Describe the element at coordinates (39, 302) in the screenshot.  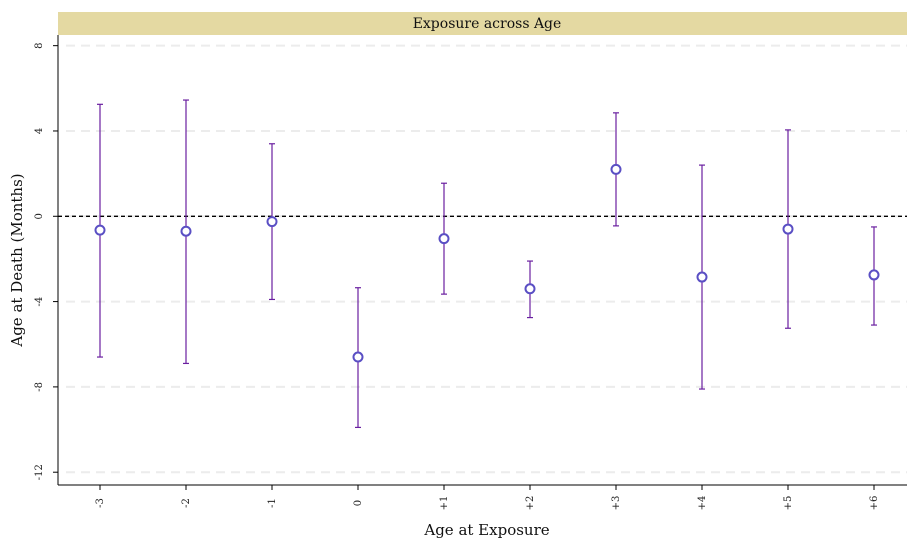
I see `y-tick-label-2: -4` at that location.